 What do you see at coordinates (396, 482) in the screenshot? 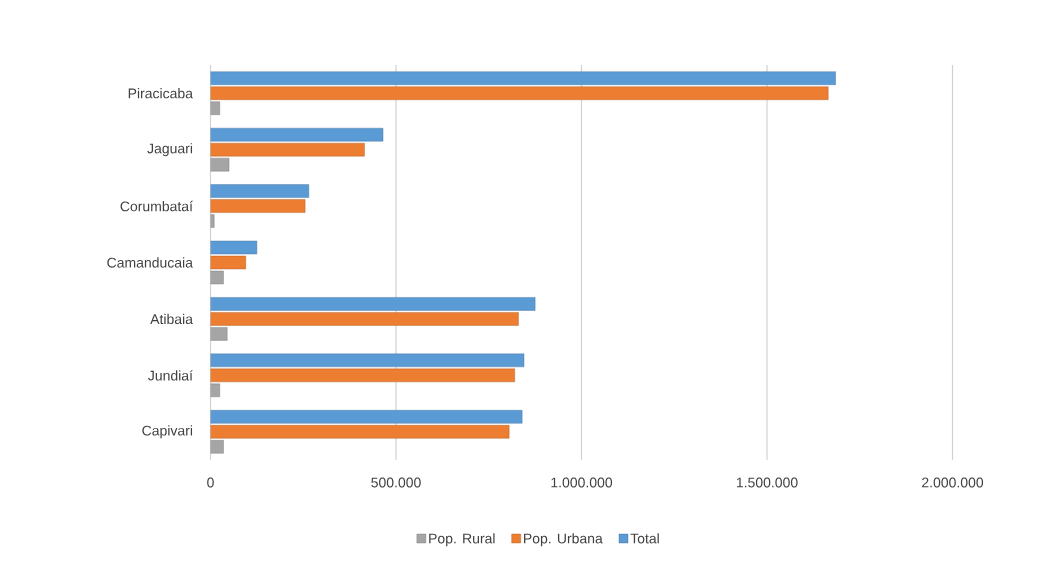
I see `x-tick-label: 500.000` at bounding box center [396, 482].